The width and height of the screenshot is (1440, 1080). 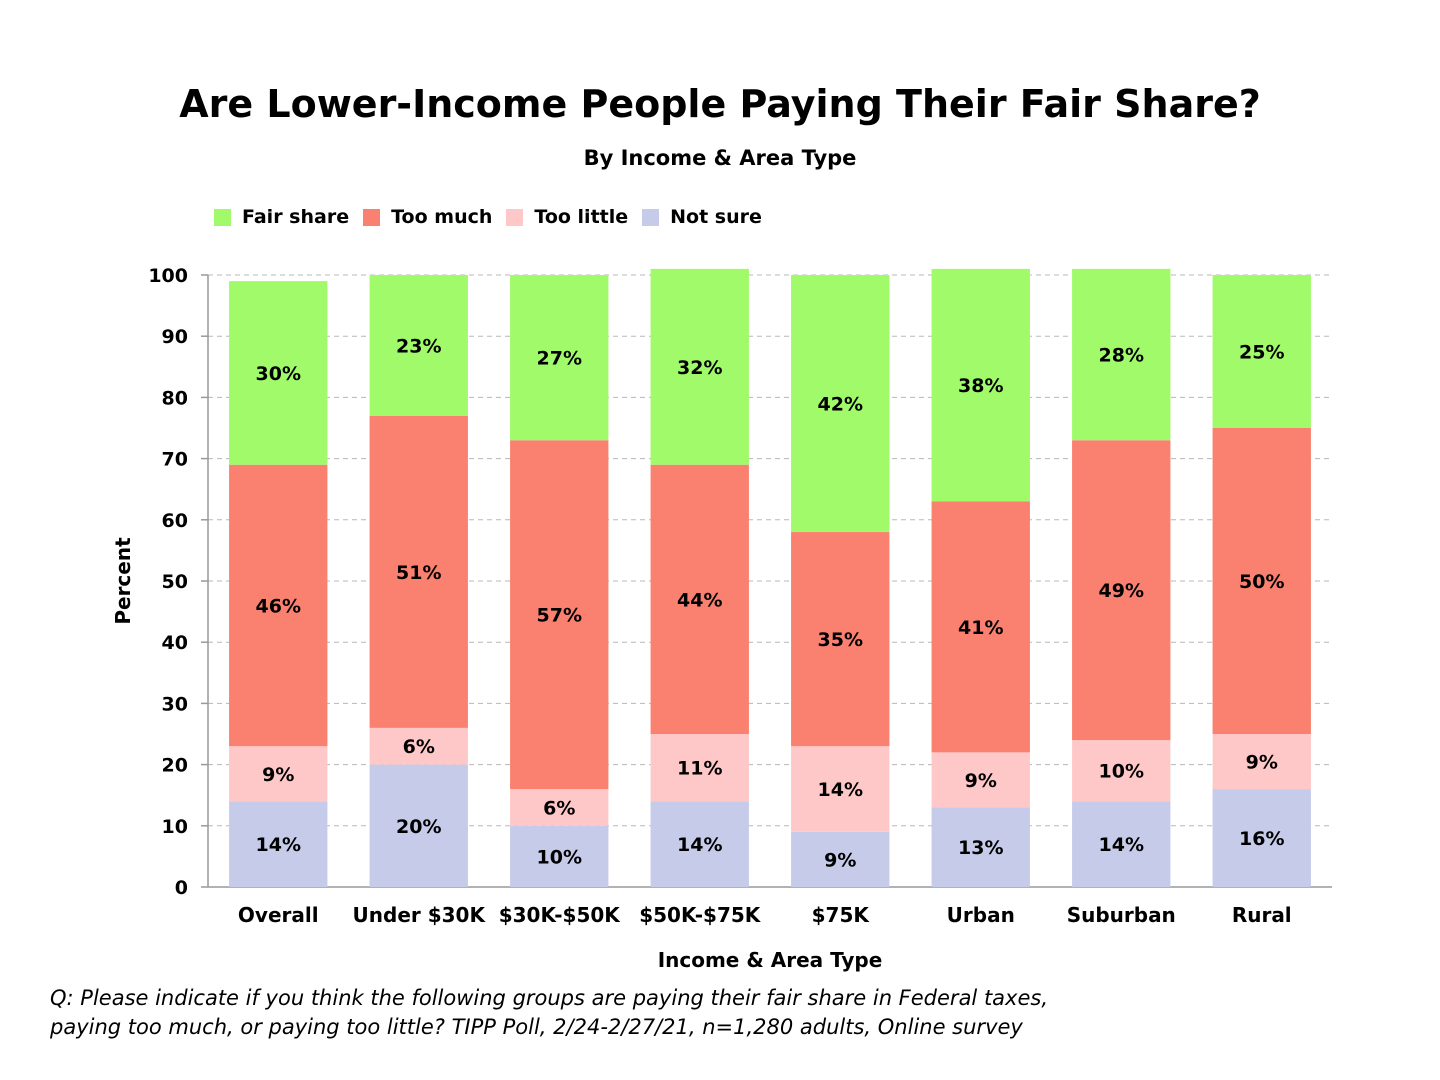 I want to click on legend-label: Too much, so click(x=442, y=217).